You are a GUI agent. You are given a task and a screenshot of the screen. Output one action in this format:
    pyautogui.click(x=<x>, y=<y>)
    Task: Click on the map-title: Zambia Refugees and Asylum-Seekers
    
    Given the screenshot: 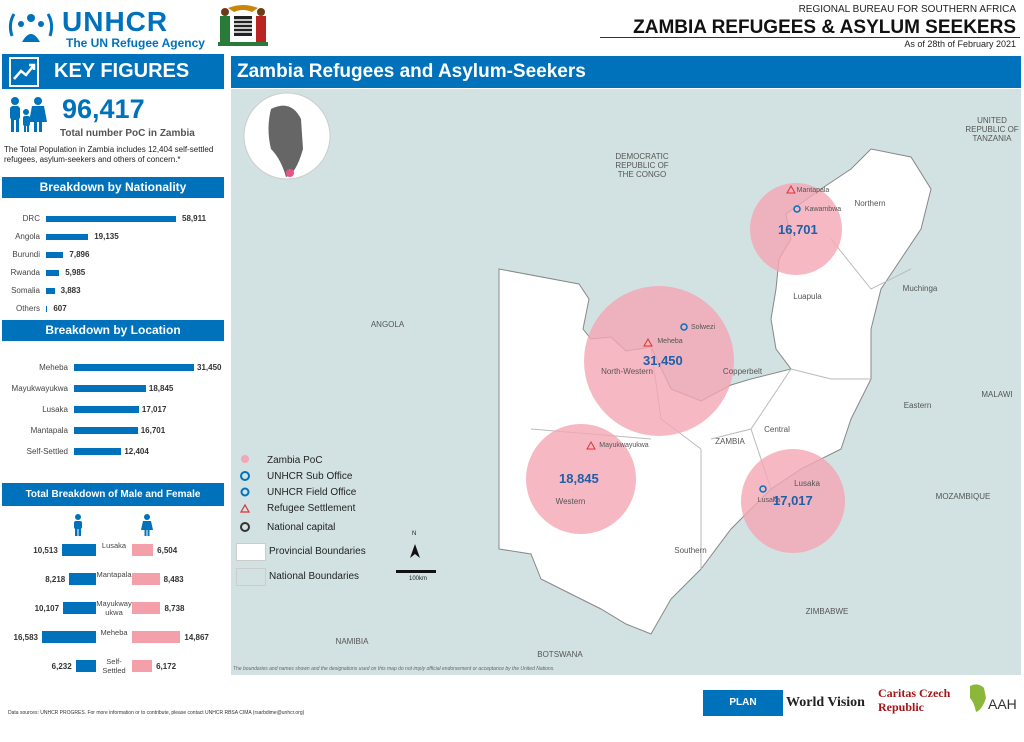 What is the action you would take?
    pyautogui.click(x=626, y=72)
    